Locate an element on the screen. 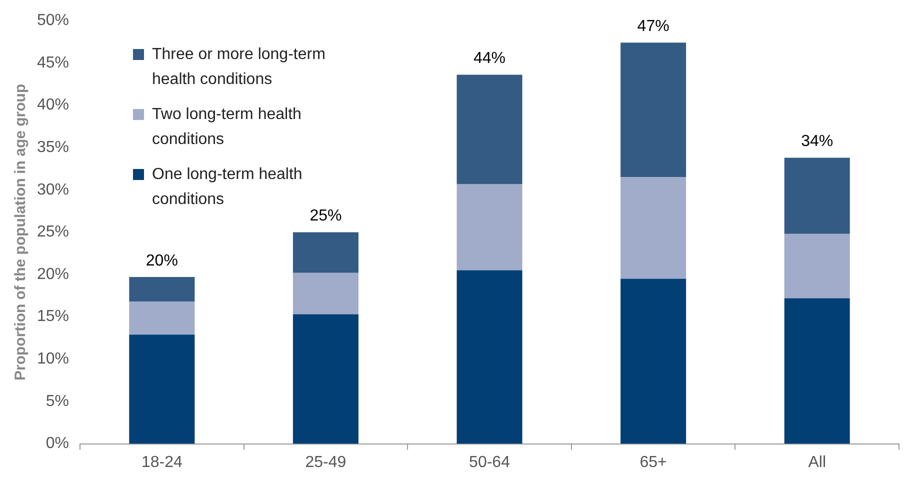 The height and width of the screenshot is (483, 913). y-tick-label: 10% is located at coordinates (53, 359).